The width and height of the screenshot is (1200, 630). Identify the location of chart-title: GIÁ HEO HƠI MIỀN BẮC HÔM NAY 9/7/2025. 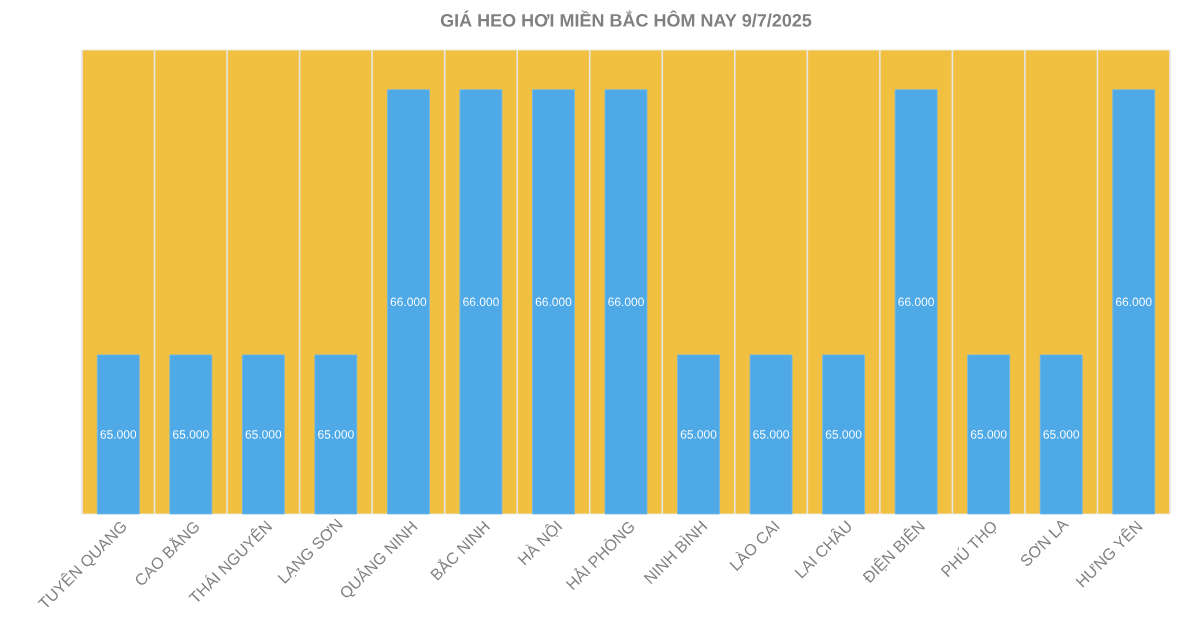
(626, 18).